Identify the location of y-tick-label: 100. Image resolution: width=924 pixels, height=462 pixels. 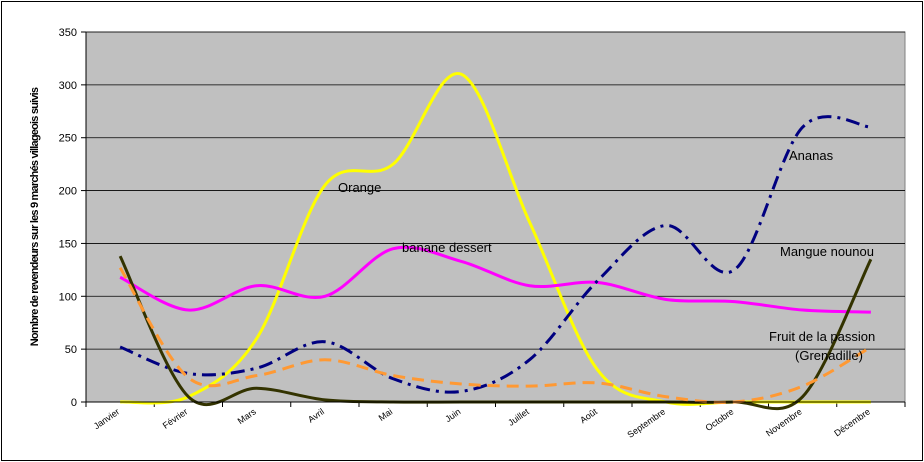
(68, 297).